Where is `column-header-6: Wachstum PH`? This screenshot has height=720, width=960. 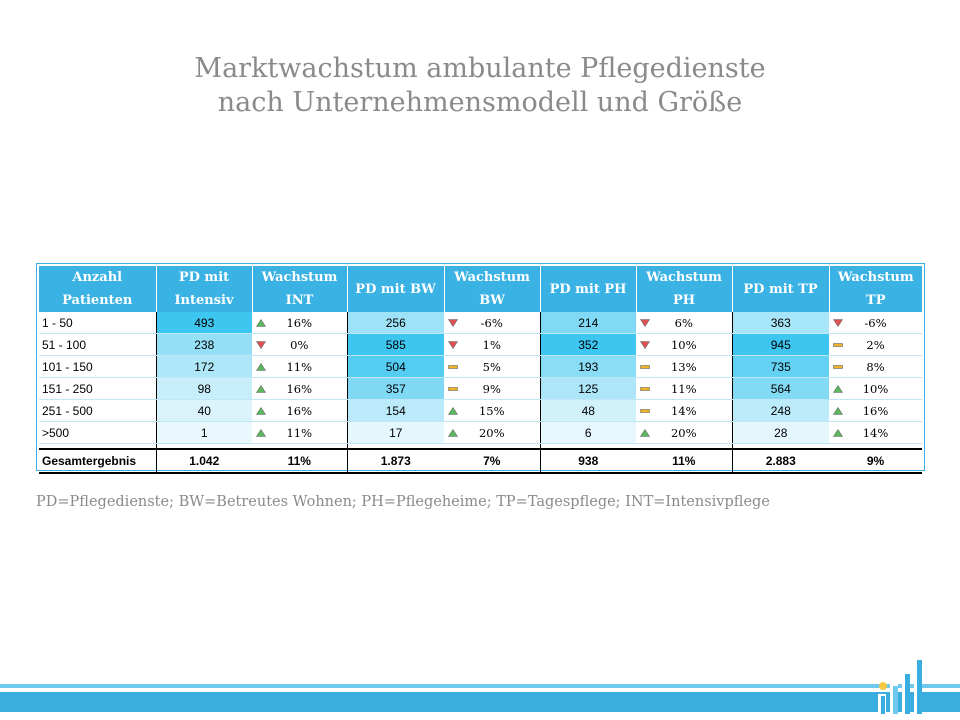 column-header-6: Wachstum PH is located at coordinates (683, 289).